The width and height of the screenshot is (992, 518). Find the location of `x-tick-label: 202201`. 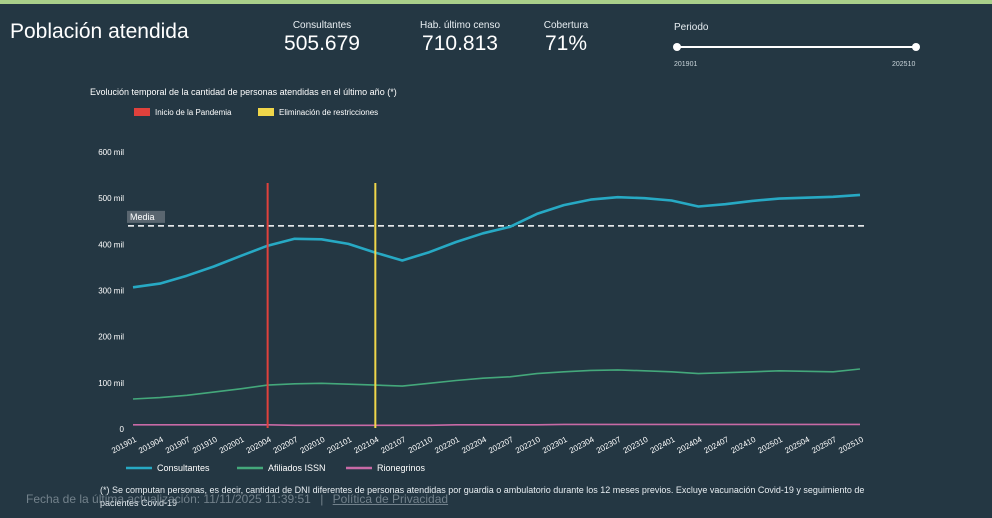

x-tick-label: 202201 is located at coordinates (447, 445).